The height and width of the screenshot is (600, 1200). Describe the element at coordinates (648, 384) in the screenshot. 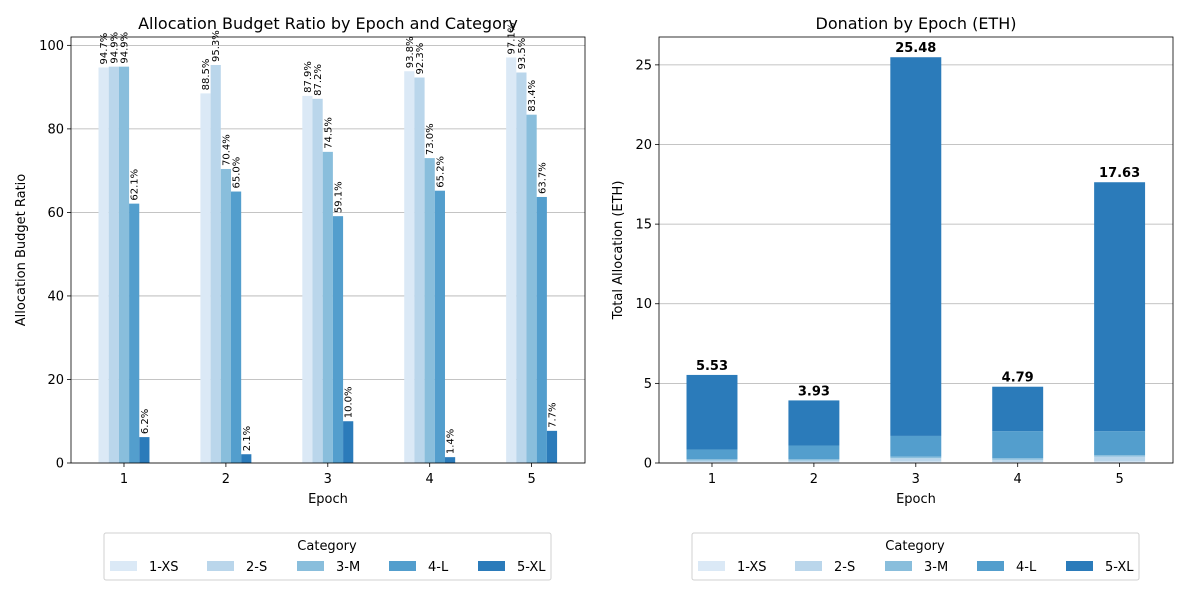

I see `y-tick-label: 5` at that location.